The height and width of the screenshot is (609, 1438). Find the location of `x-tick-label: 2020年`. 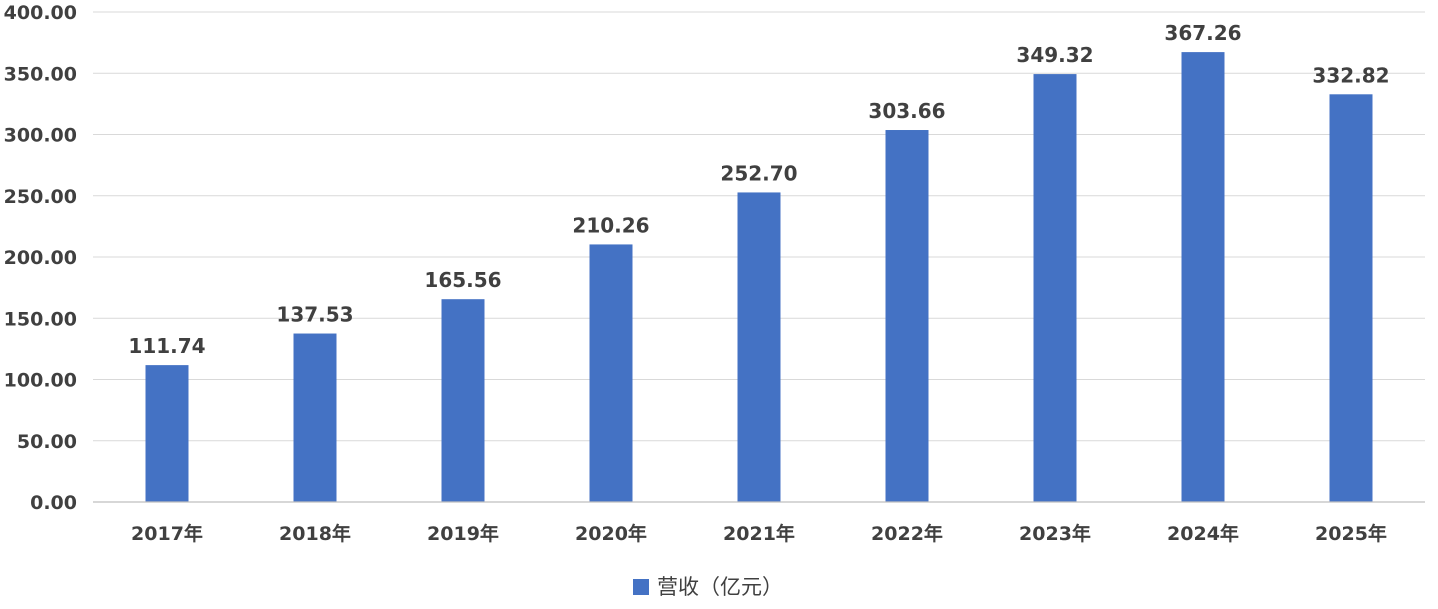

x-tick-label: 2020年 is located at coordinates (611, 533).